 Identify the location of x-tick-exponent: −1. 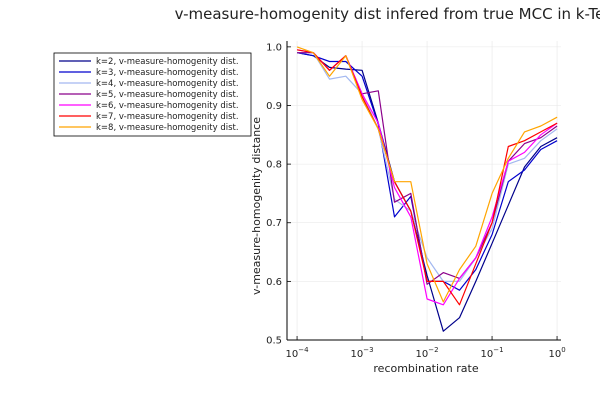
(498, 350).